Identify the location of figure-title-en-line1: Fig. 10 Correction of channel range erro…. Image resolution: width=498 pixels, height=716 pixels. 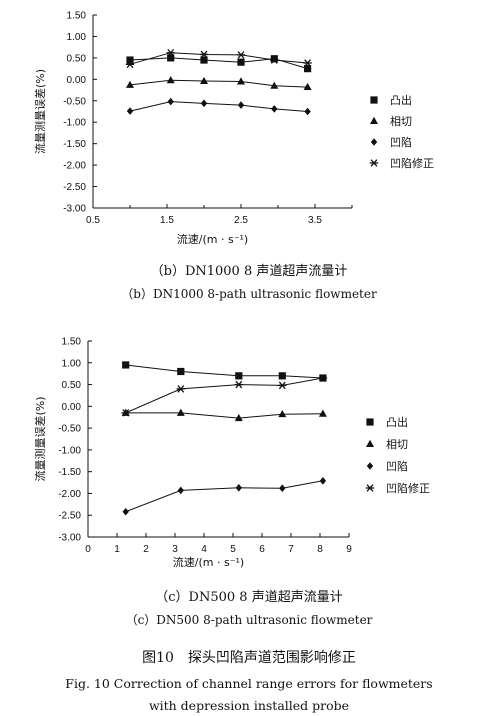
(248, 683).